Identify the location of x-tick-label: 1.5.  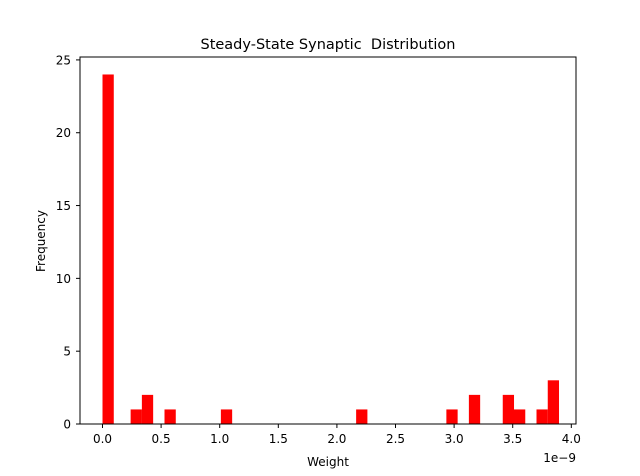
(278, 439).